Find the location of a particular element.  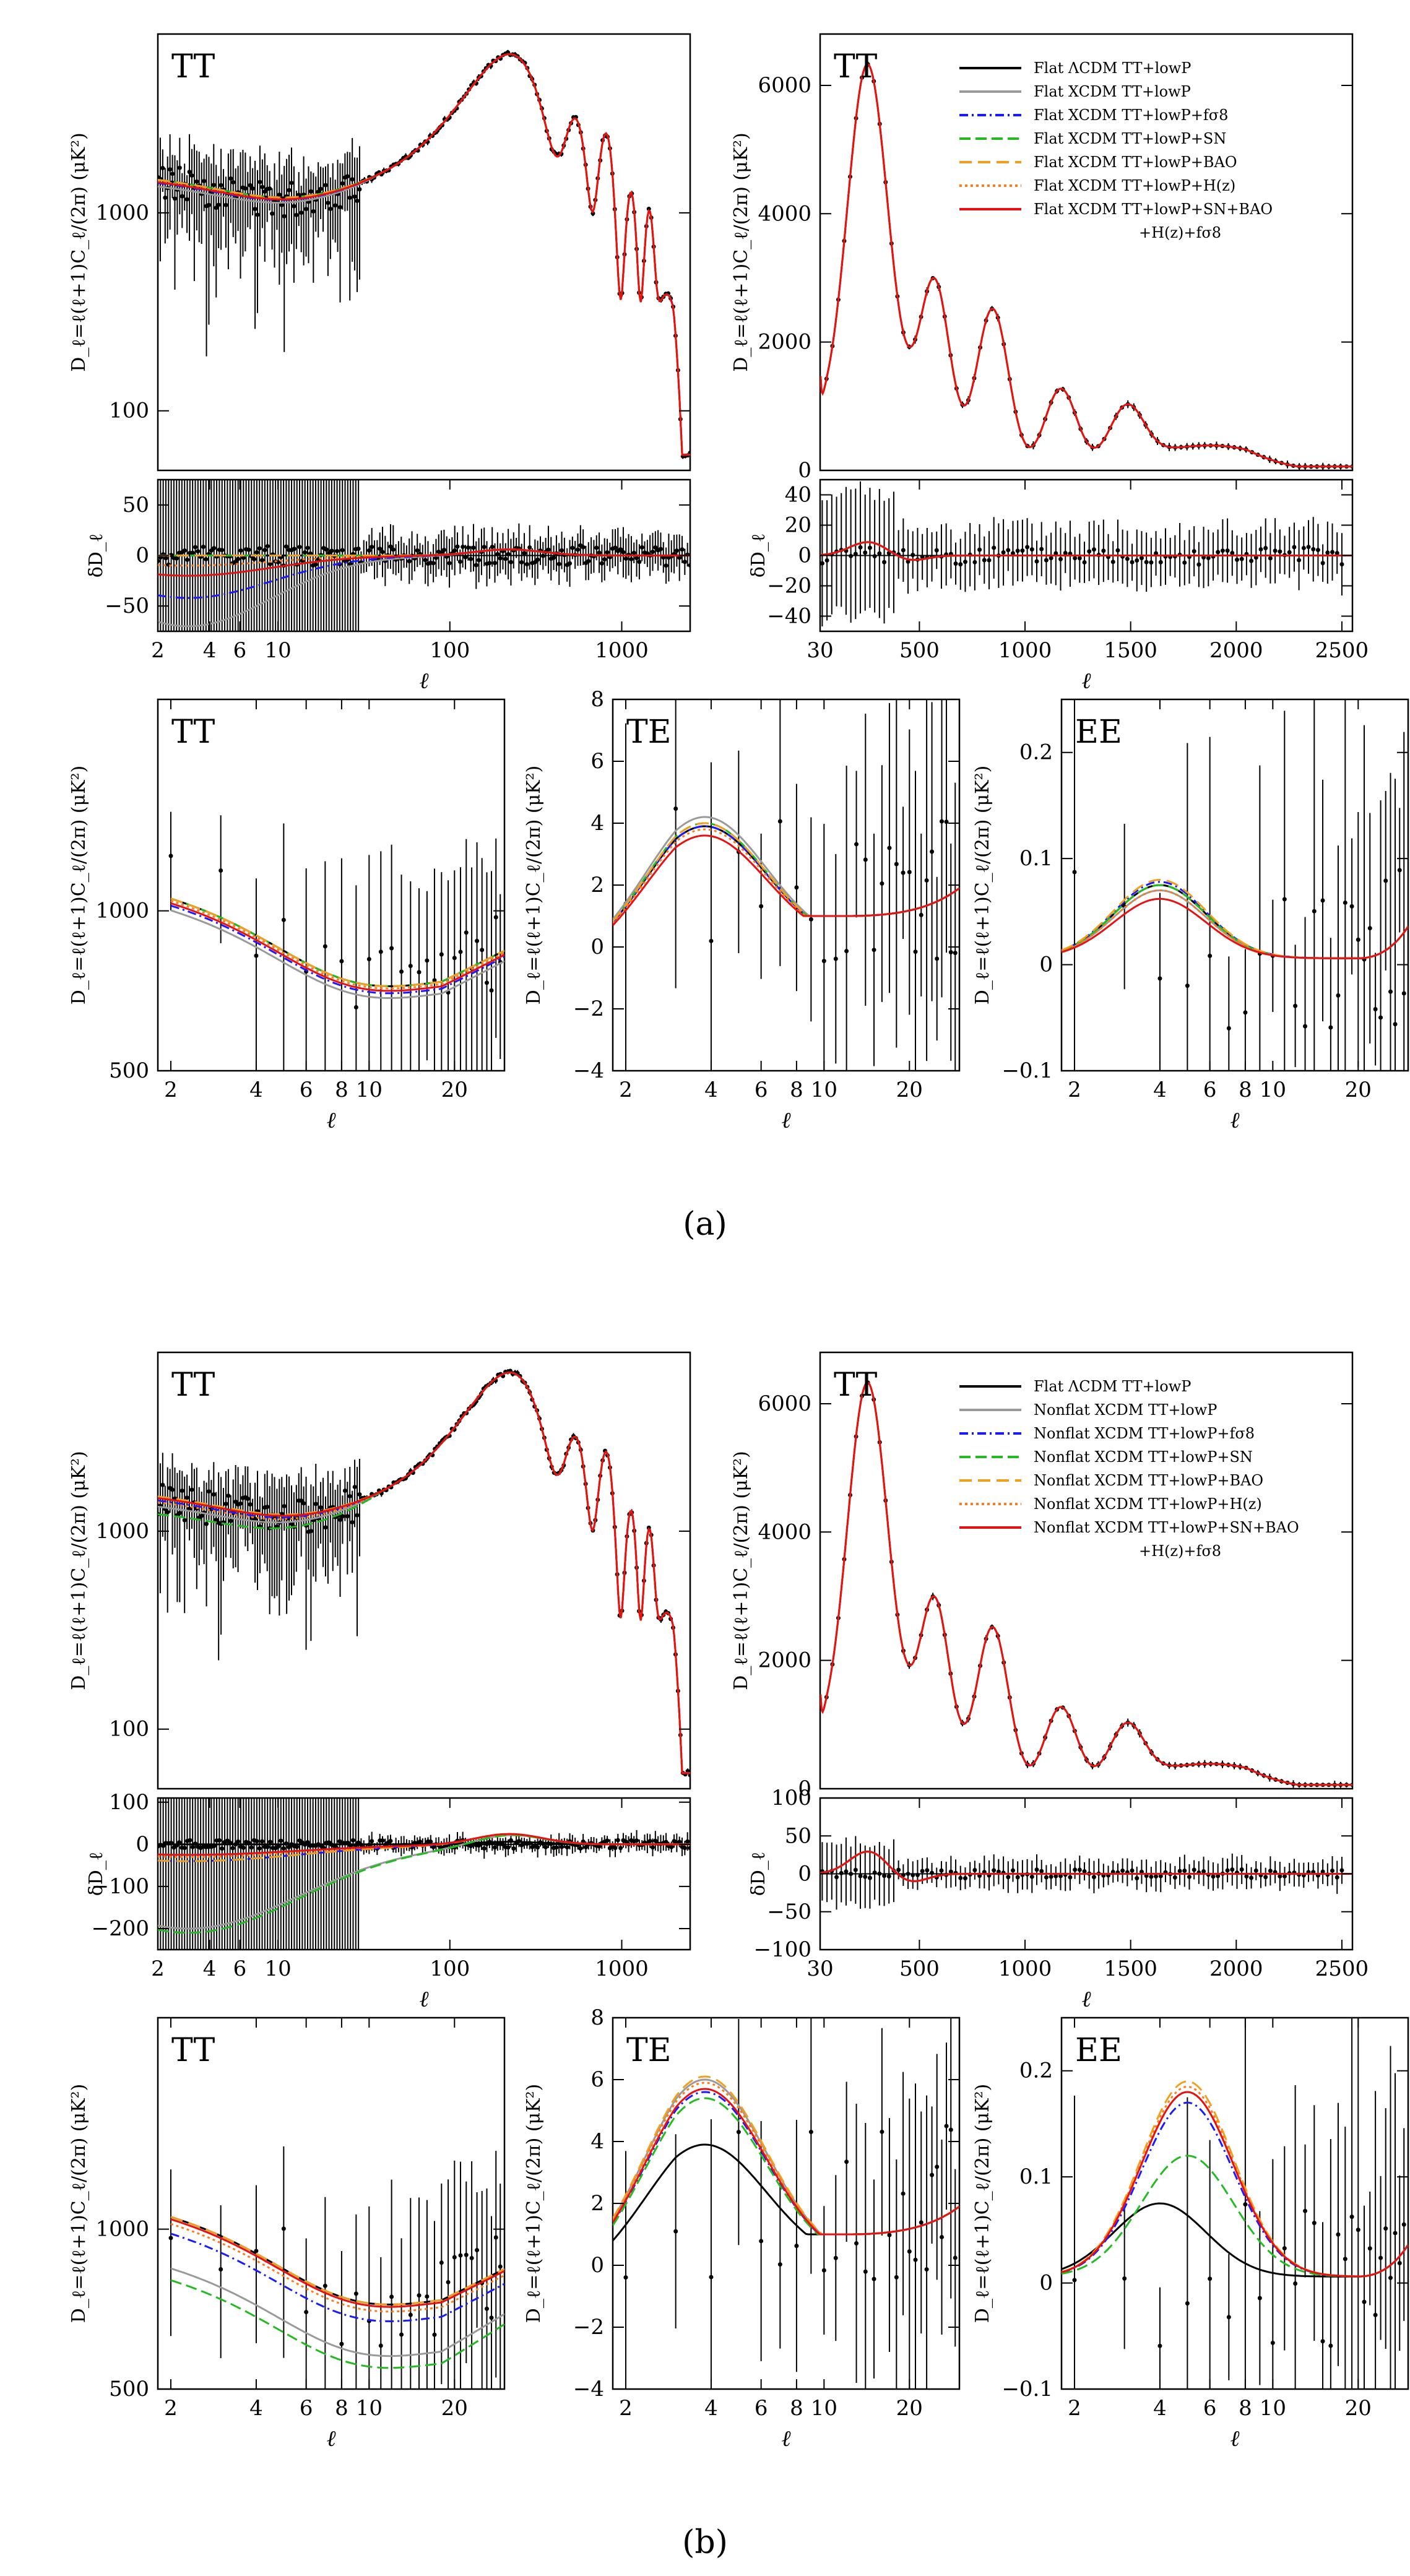

y-tick-label: 2 is located at coordinates (597, 2203).